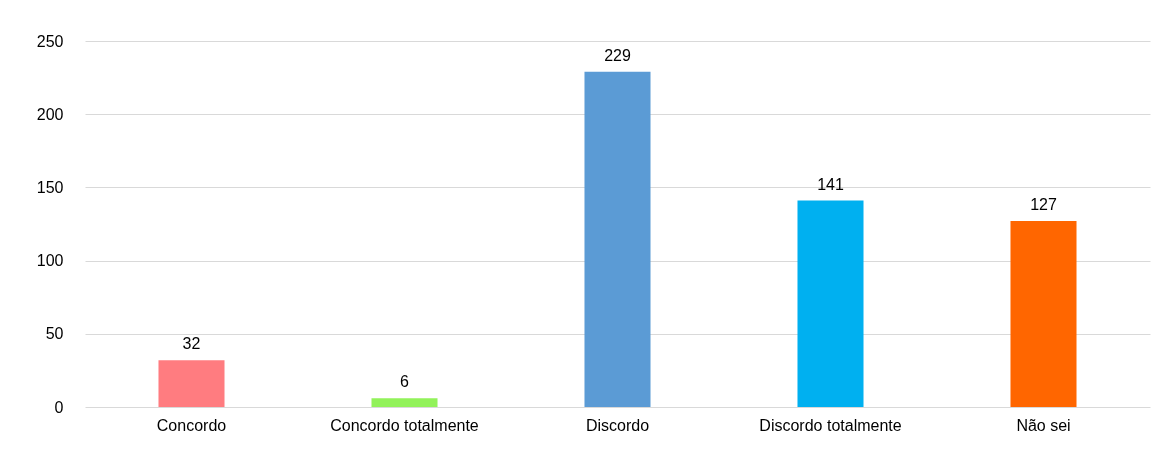  I want to click on data-label: 127, so click(1043, 205).